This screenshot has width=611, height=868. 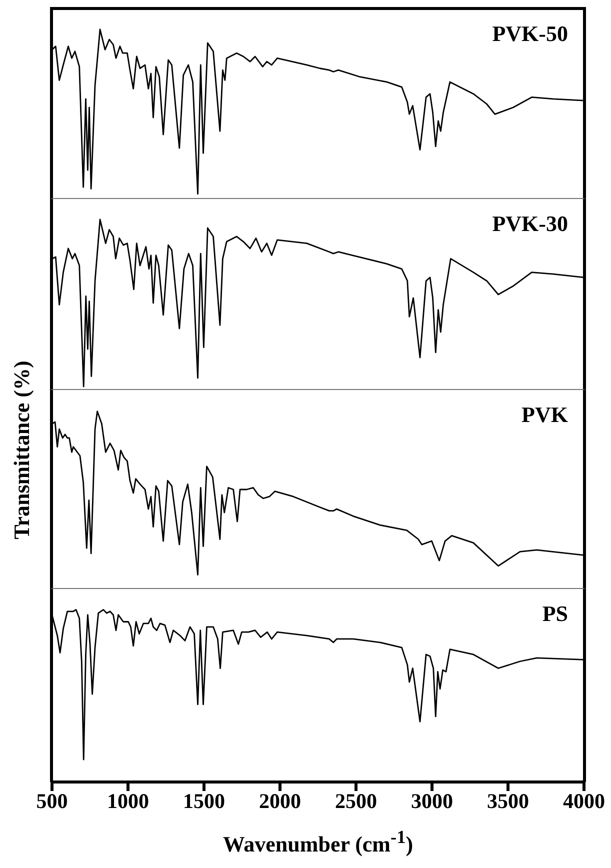 What do you see at coordinates (22, 450) in the screenshot?
I see `y-axis-title: Transmittance (%)` at bounding box center [22, 450].